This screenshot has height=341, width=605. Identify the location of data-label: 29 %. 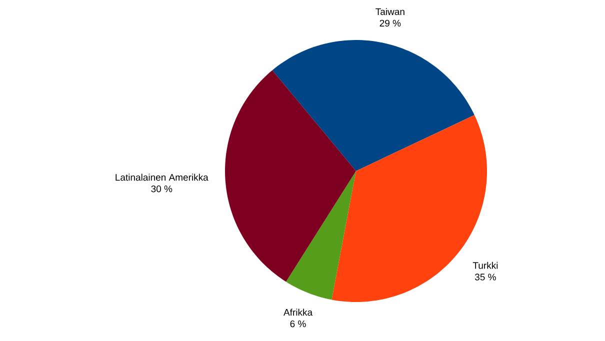
(390, 23).